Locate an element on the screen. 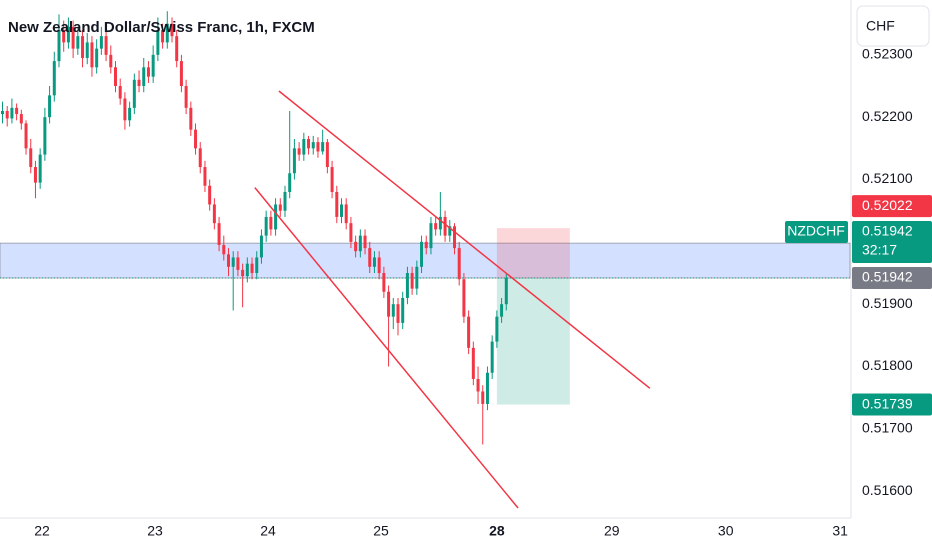 The image size is (932, 550). entry-price-label: 0.51942 is located at coordinates (887, 277).